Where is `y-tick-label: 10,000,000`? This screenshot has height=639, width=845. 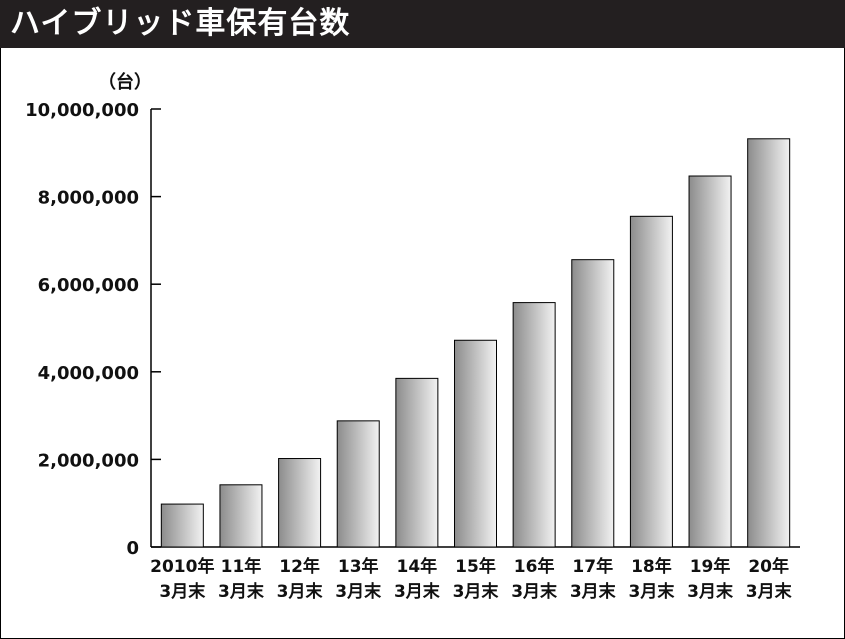 y-tick-label: 10,000,000 is located at coordinates (82, 110).